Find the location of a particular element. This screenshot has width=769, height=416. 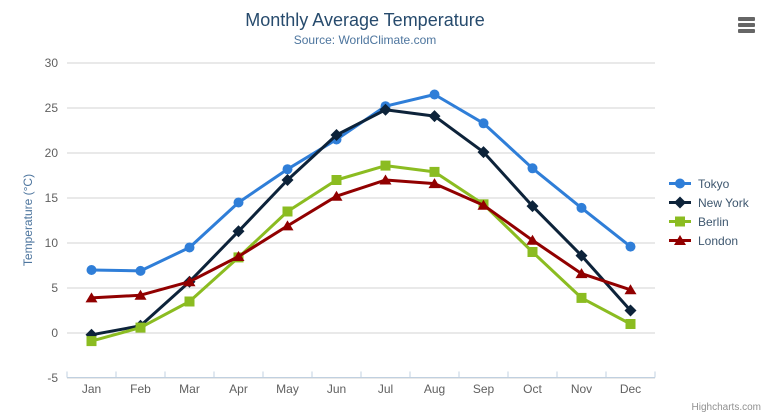

legend-item-new-york: New York is located at coordinates (708, 202).